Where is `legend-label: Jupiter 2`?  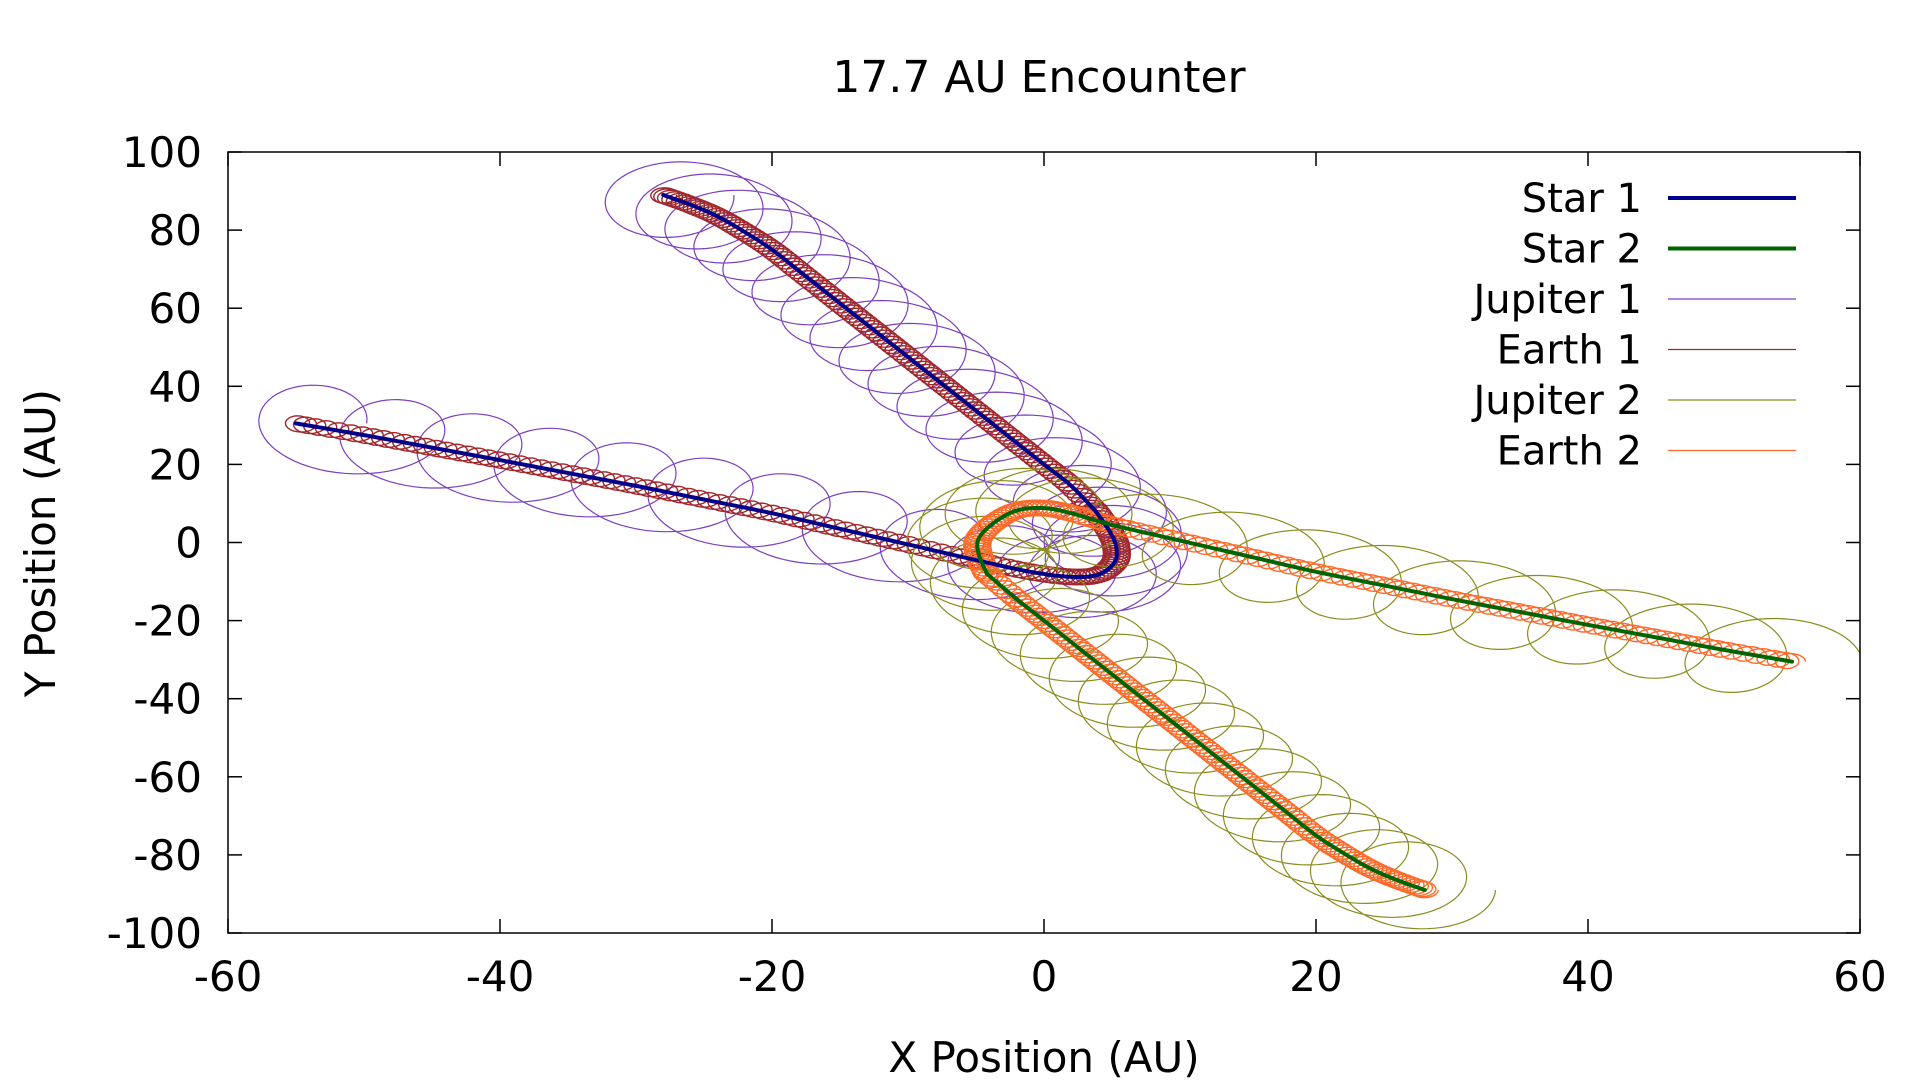
legend-label: Jupiter 2 is located at coordinates (1556, 401).